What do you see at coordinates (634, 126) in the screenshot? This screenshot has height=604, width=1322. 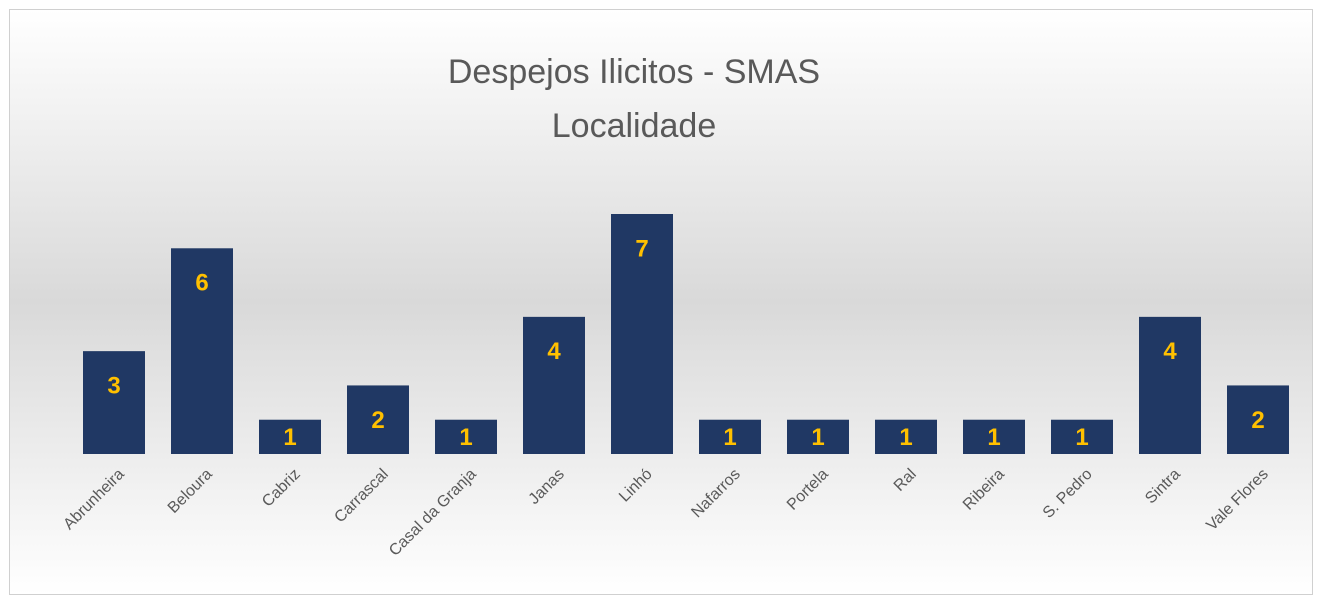 I see `chart-subtitle: Localidade` at bounding box center [634, 126].